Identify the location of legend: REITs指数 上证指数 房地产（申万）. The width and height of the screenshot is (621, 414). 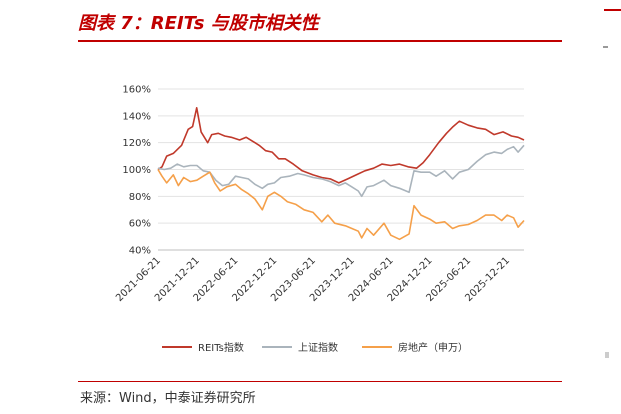
(315, 347).